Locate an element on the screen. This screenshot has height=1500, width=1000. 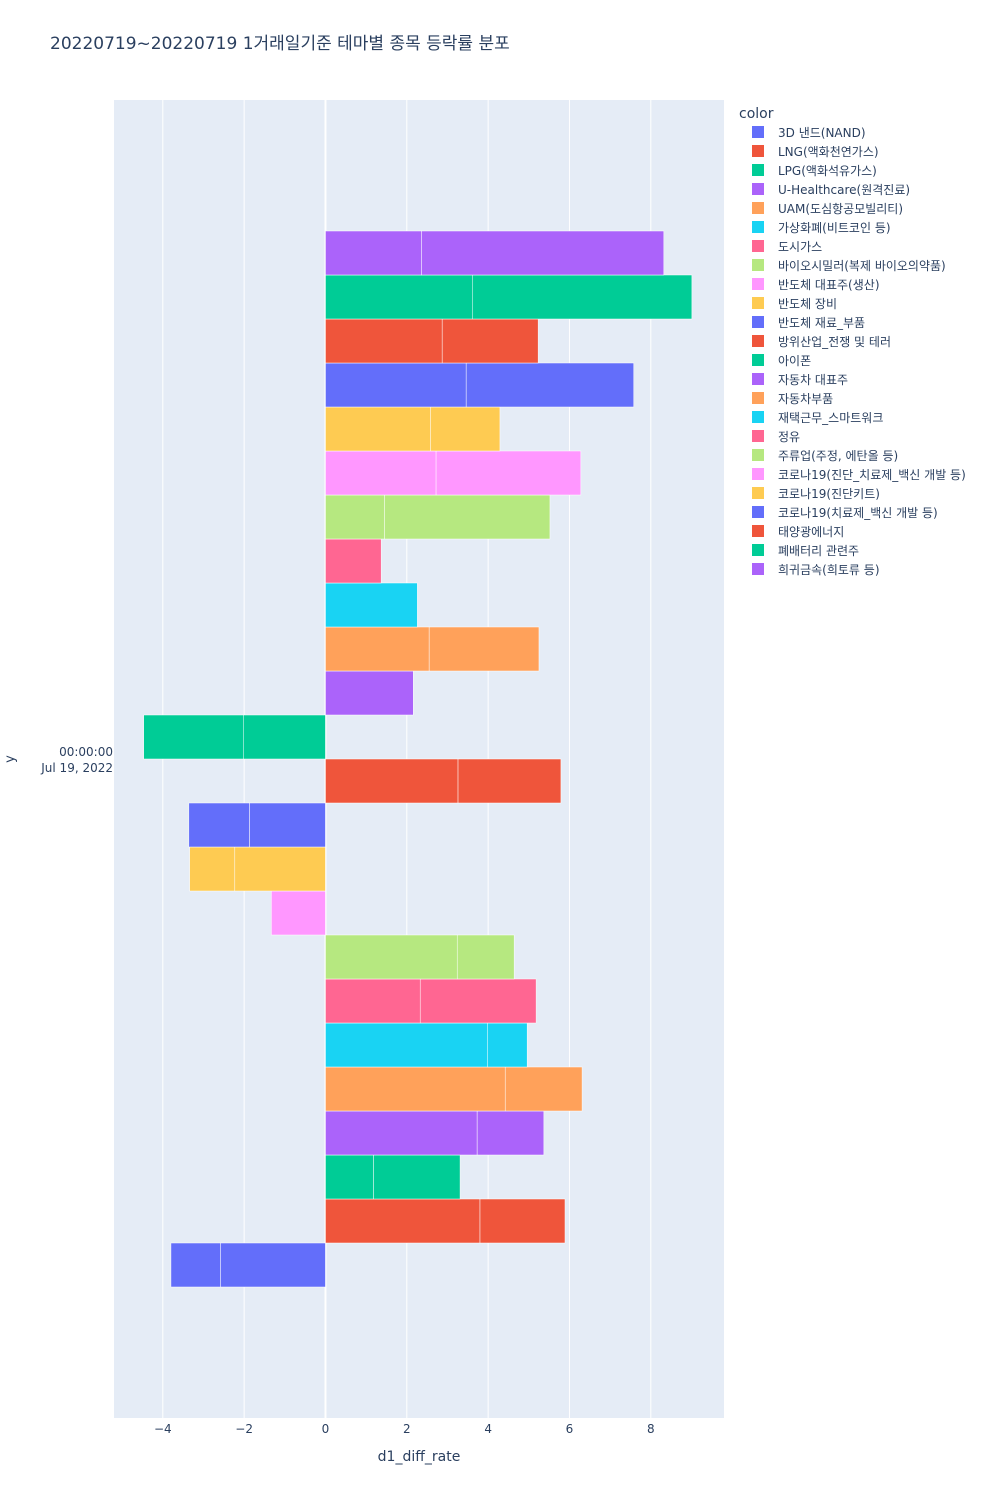
legend-item: 희귀금속(희토류 등) is located at coordinates (816, 570).